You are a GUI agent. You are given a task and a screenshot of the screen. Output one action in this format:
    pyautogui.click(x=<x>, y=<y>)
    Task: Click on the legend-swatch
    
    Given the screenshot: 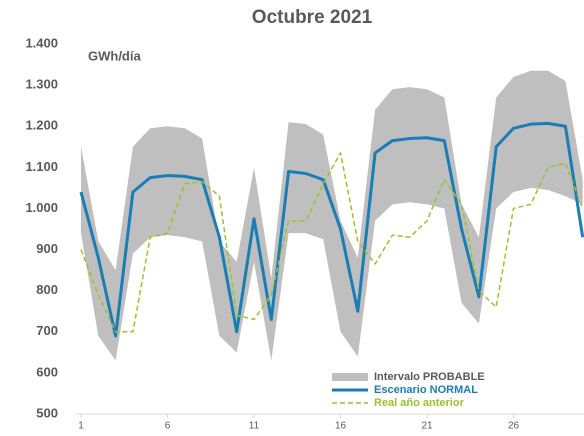 What is the action you would take?
    pyautogui.click(x=350, y=377)
    